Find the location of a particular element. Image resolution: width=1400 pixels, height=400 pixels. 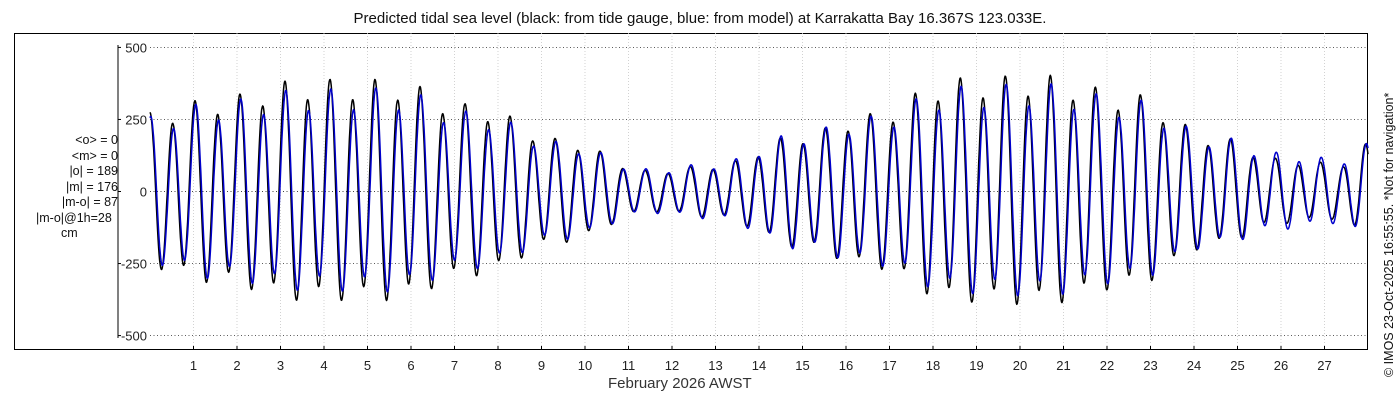

y-tick-label: 250 is located at coordinates (136, 119).